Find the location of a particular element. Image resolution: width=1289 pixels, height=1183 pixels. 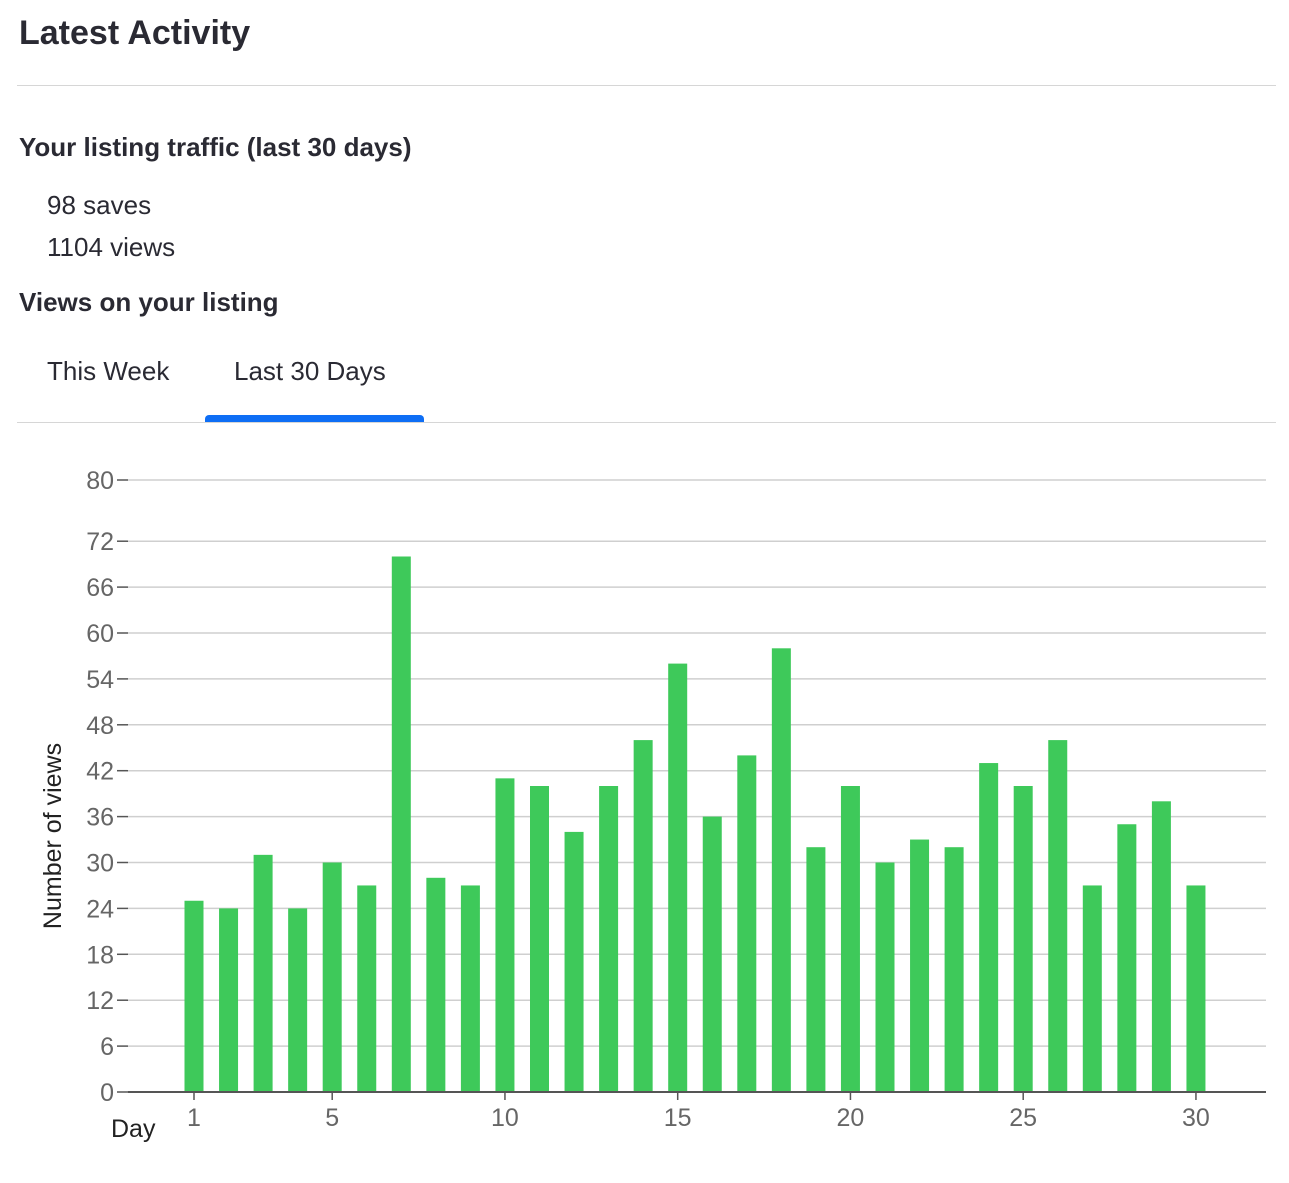

y-tick-label: 80 is located at coordinates (100, 481).